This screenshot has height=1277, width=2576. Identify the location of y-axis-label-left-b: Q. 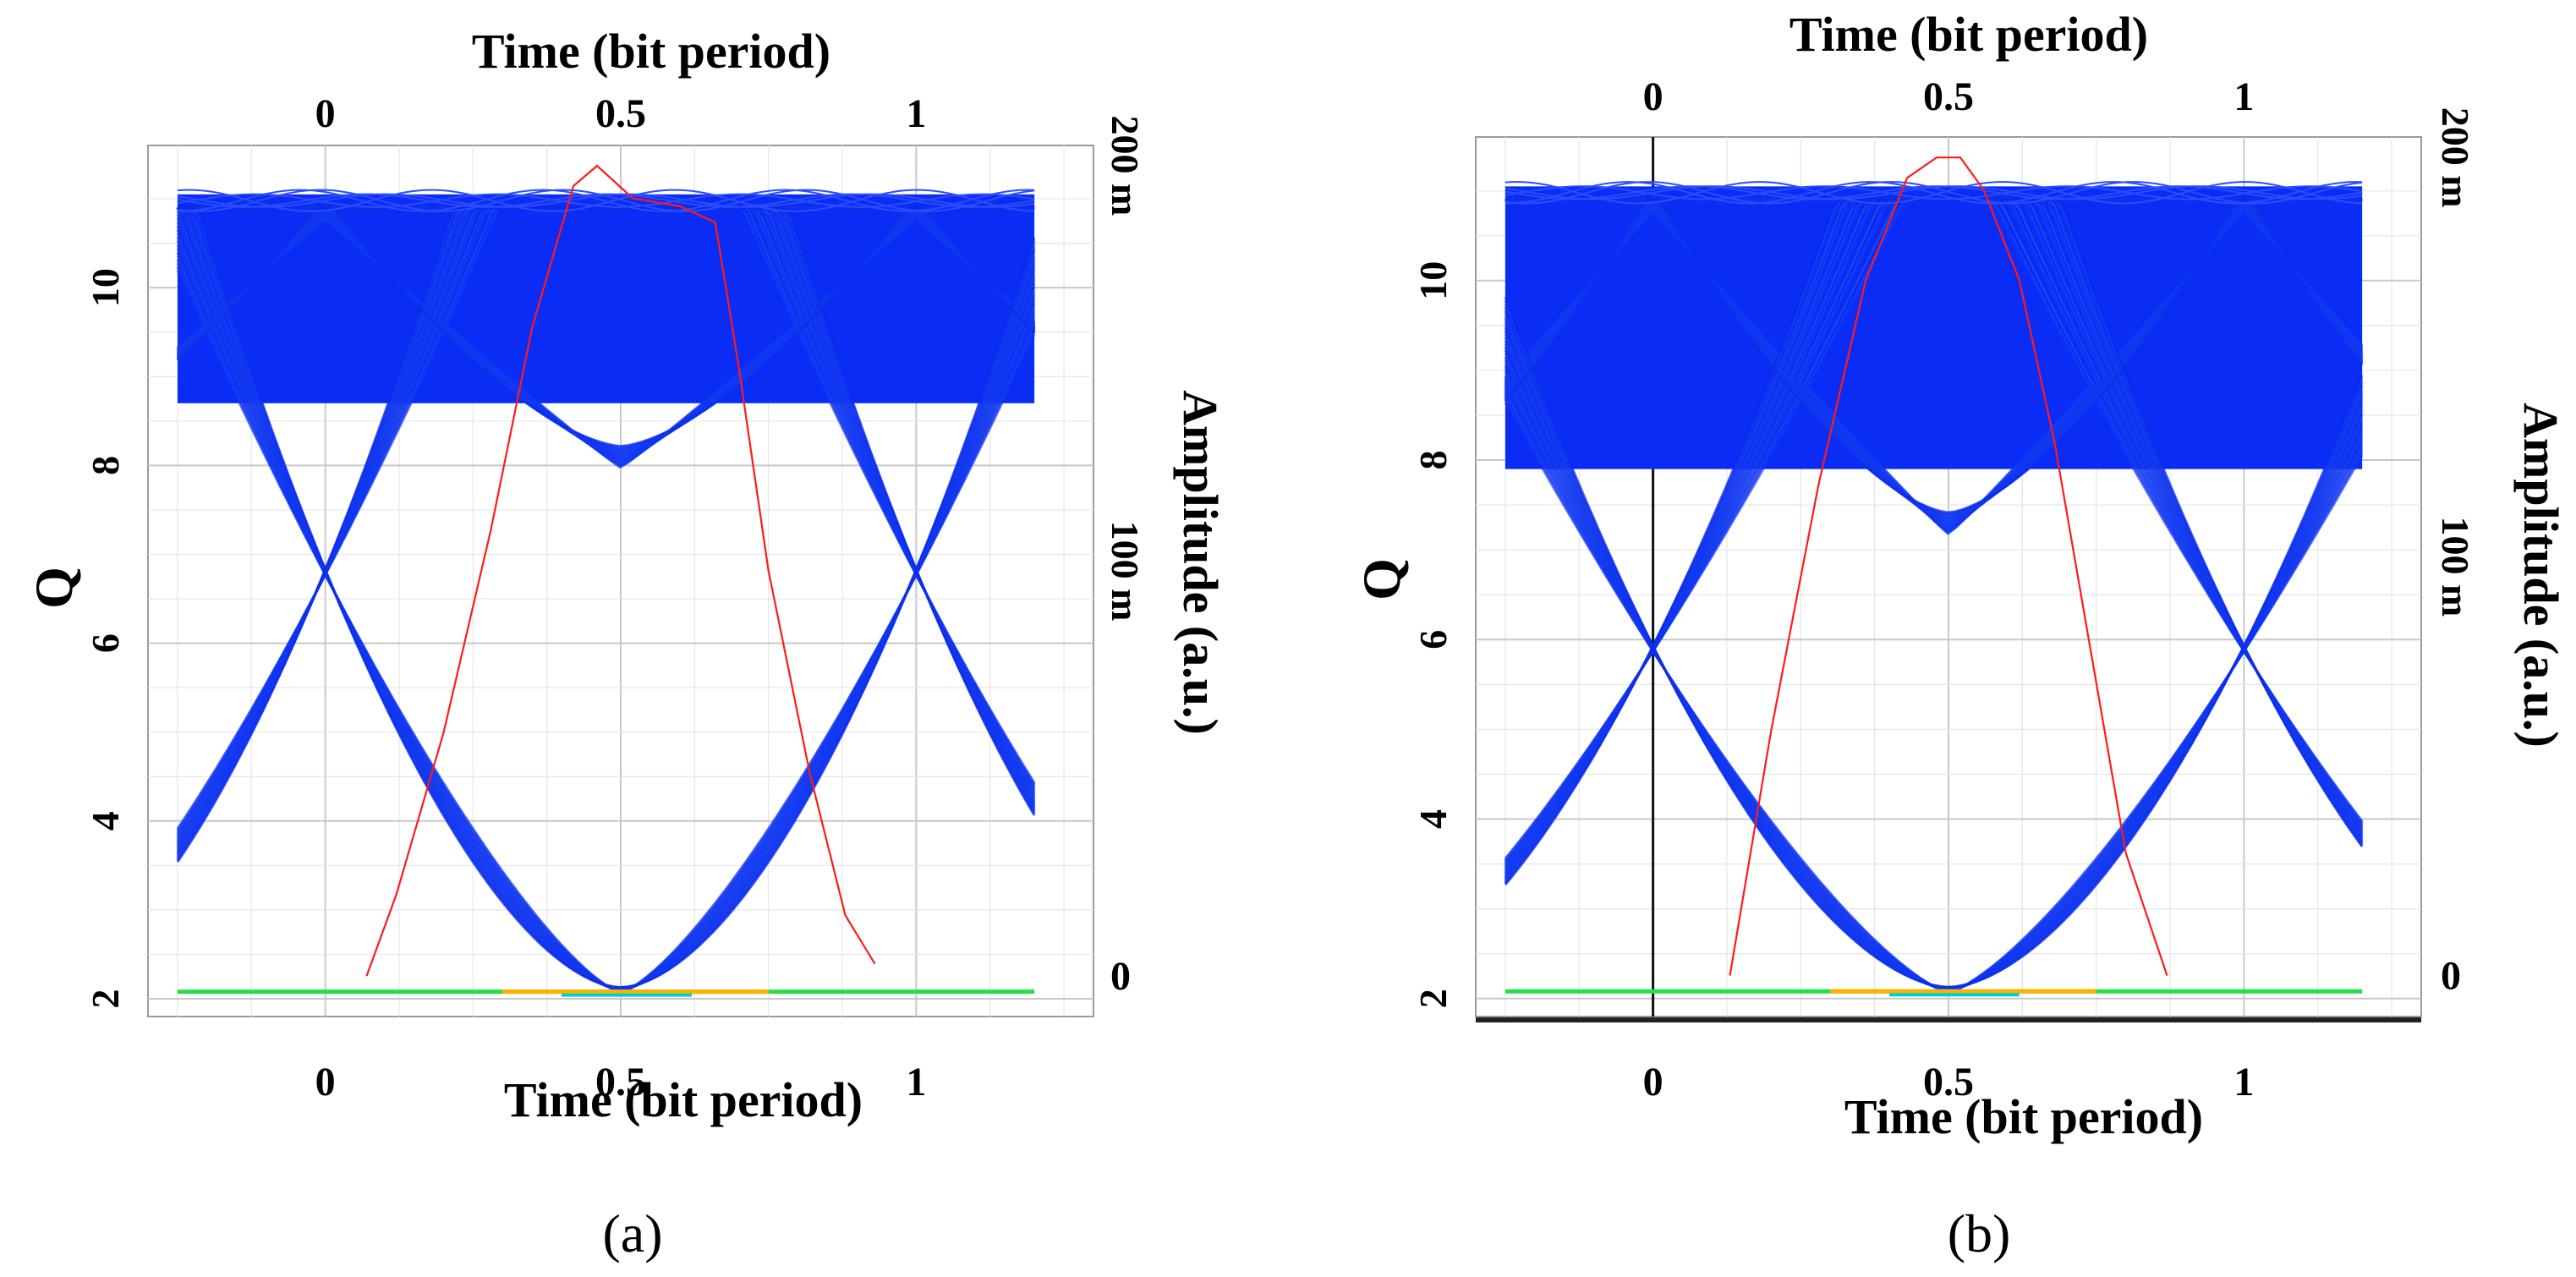
(1381, 579).